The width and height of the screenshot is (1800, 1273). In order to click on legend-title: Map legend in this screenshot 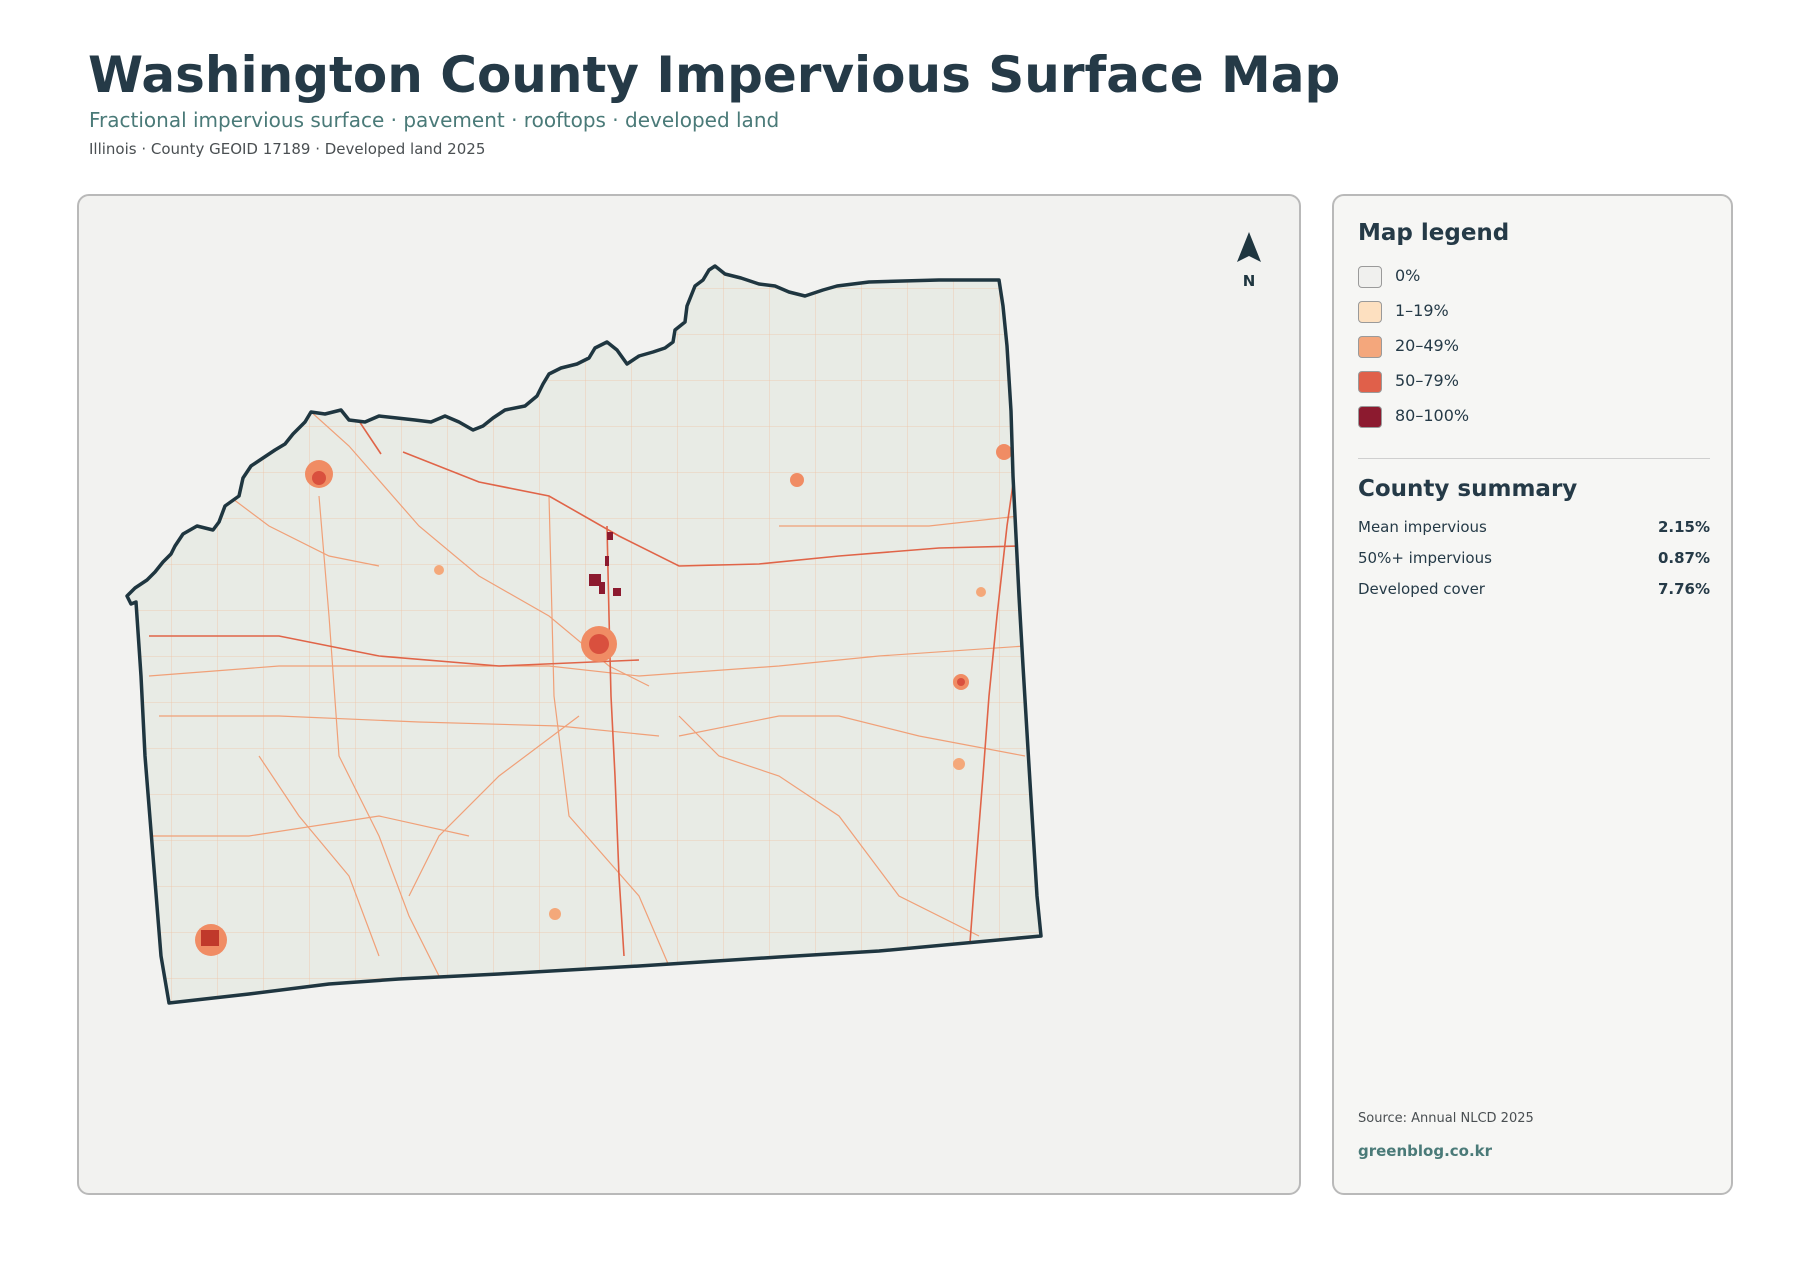, I will do `click(1434, 233)`.